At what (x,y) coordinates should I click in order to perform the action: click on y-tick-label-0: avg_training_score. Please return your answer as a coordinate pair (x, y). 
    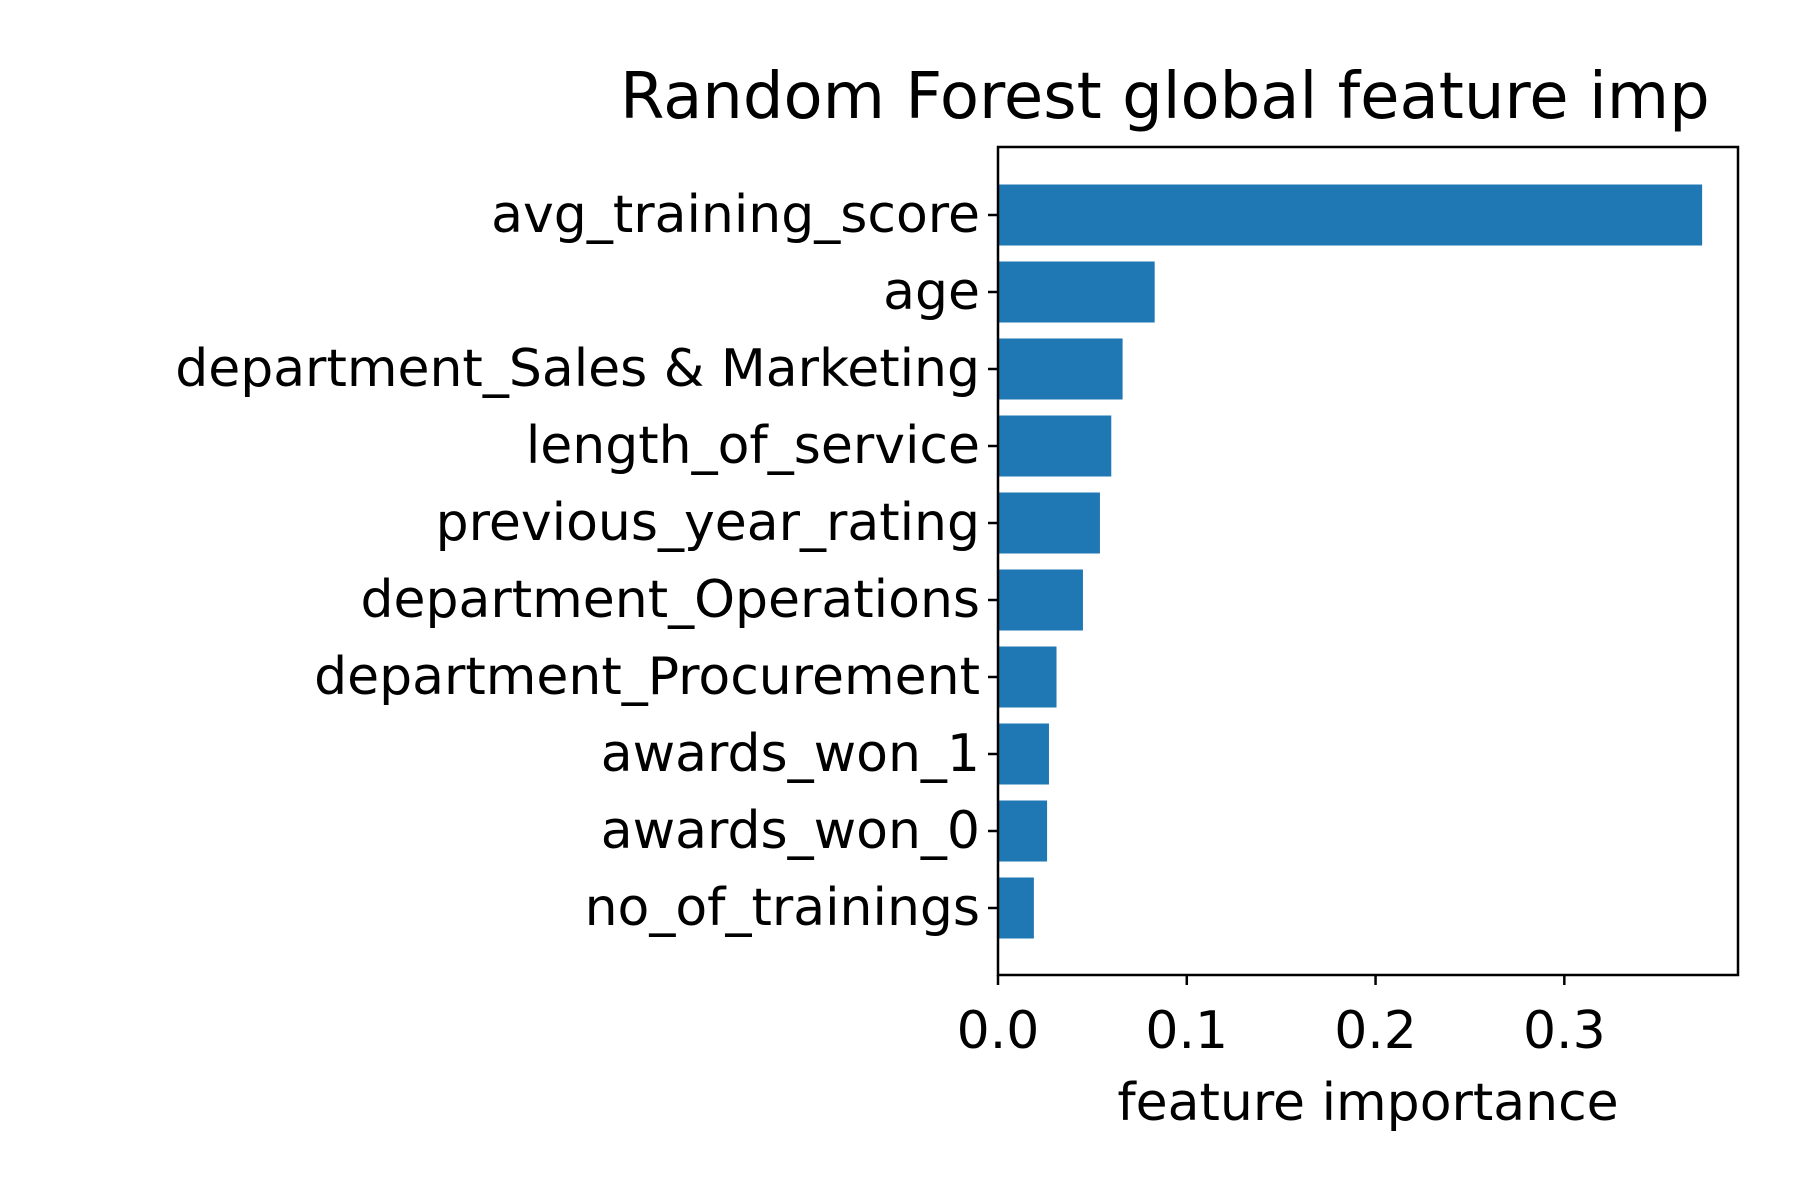
    Looking at the image, I should click on (735, 215).